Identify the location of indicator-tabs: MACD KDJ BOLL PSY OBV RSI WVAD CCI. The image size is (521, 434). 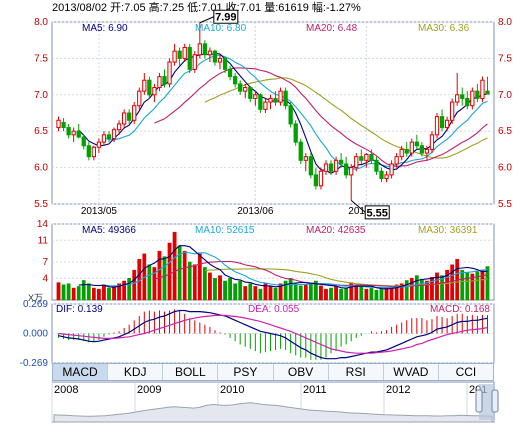
(273, 372).